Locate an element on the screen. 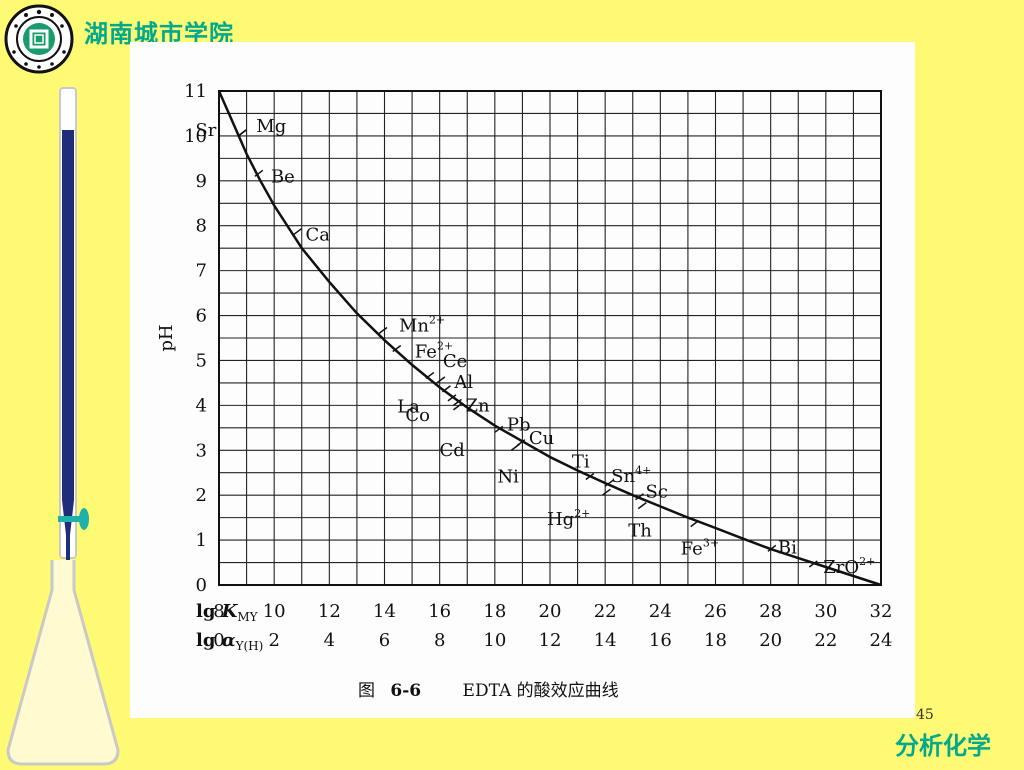 The width and height of the screenshot is (1024, 770). ion-label: Sr is located at coordinates (205, 130).